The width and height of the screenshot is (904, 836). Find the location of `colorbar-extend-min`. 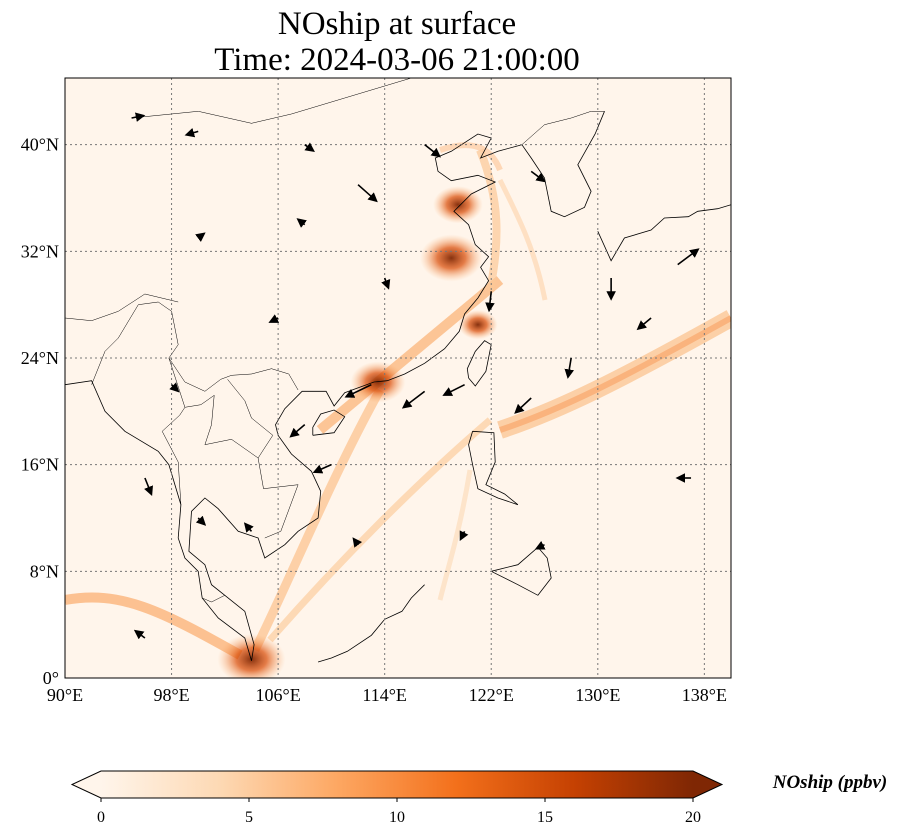

colorbar-extend-min is located at coordinates (86, 784).